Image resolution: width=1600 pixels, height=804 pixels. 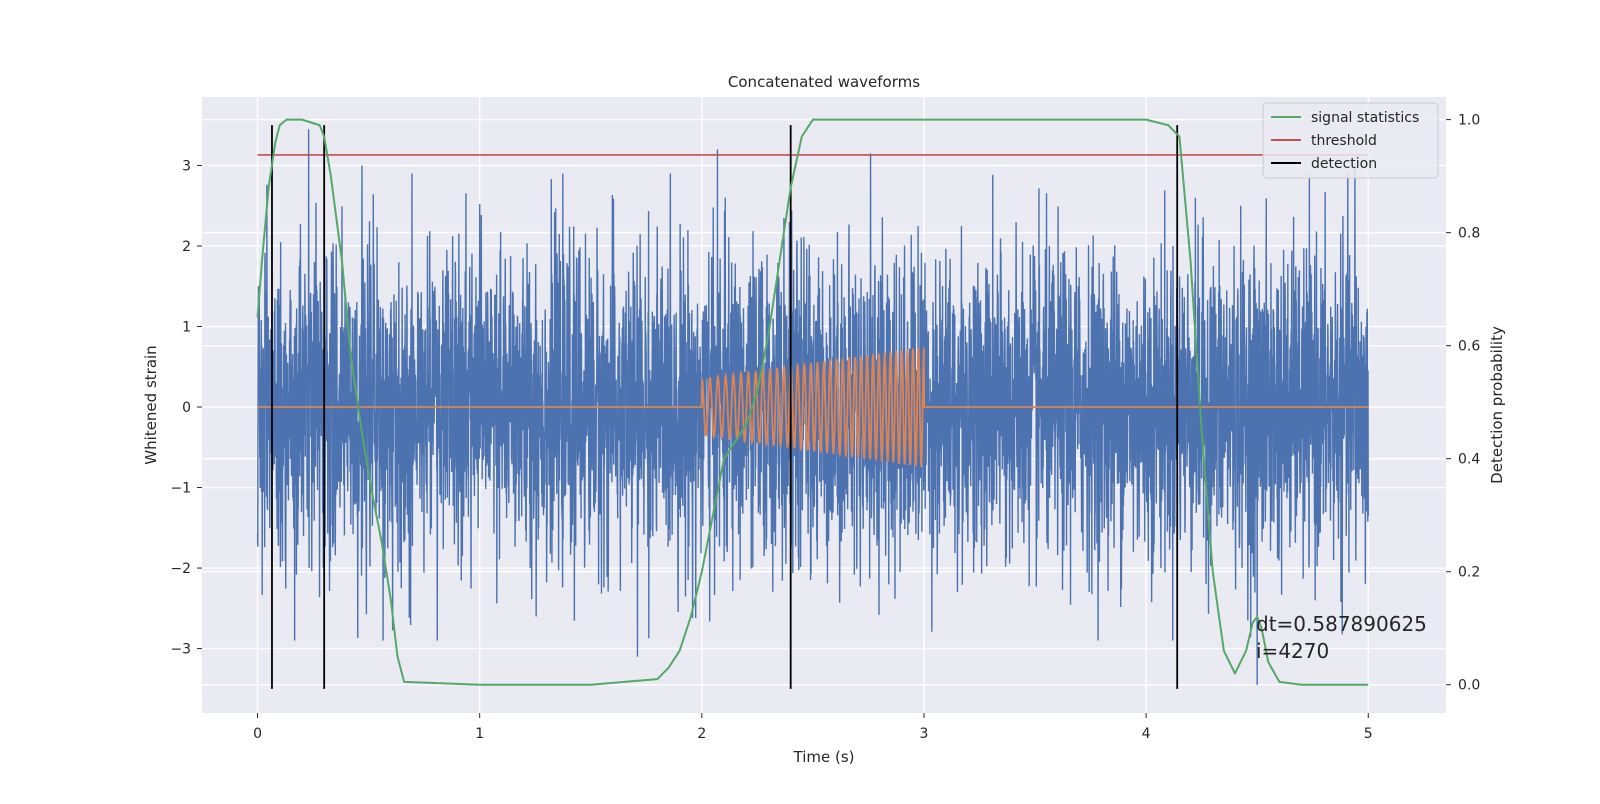 I want to click on legend-label-1: signal statistics, so click(x=1365, y=118).